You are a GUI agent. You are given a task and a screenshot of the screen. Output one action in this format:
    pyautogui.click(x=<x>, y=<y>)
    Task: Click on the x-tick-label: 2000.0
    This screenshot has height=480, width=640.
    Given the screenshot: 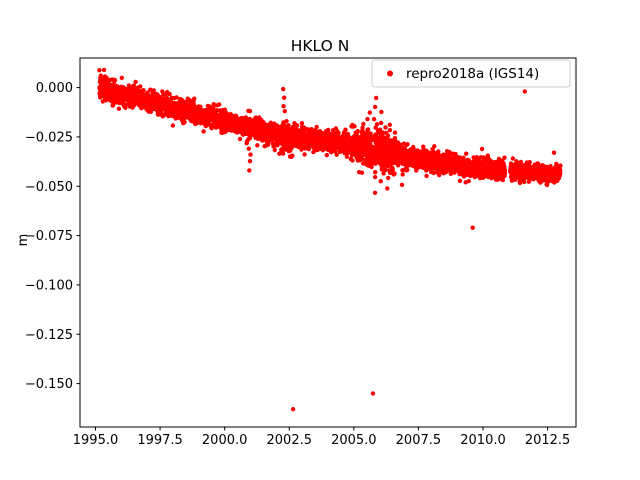 What is the action you would take?
    pyautogui.click(x=225, y=440)
    